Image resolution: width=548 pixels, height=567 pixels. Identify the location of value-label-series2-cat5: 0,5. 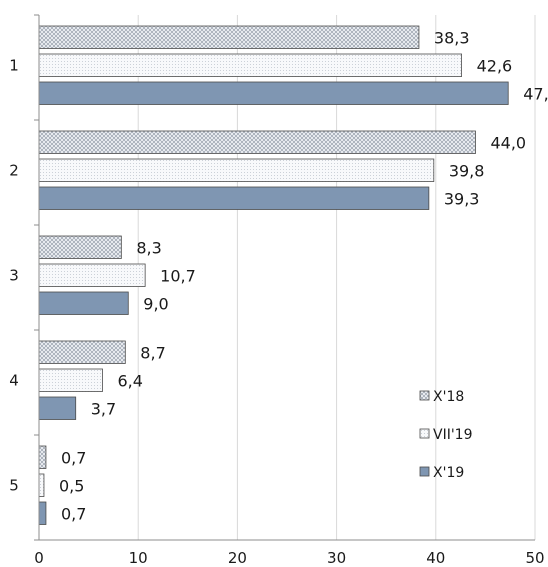
(71, 485).